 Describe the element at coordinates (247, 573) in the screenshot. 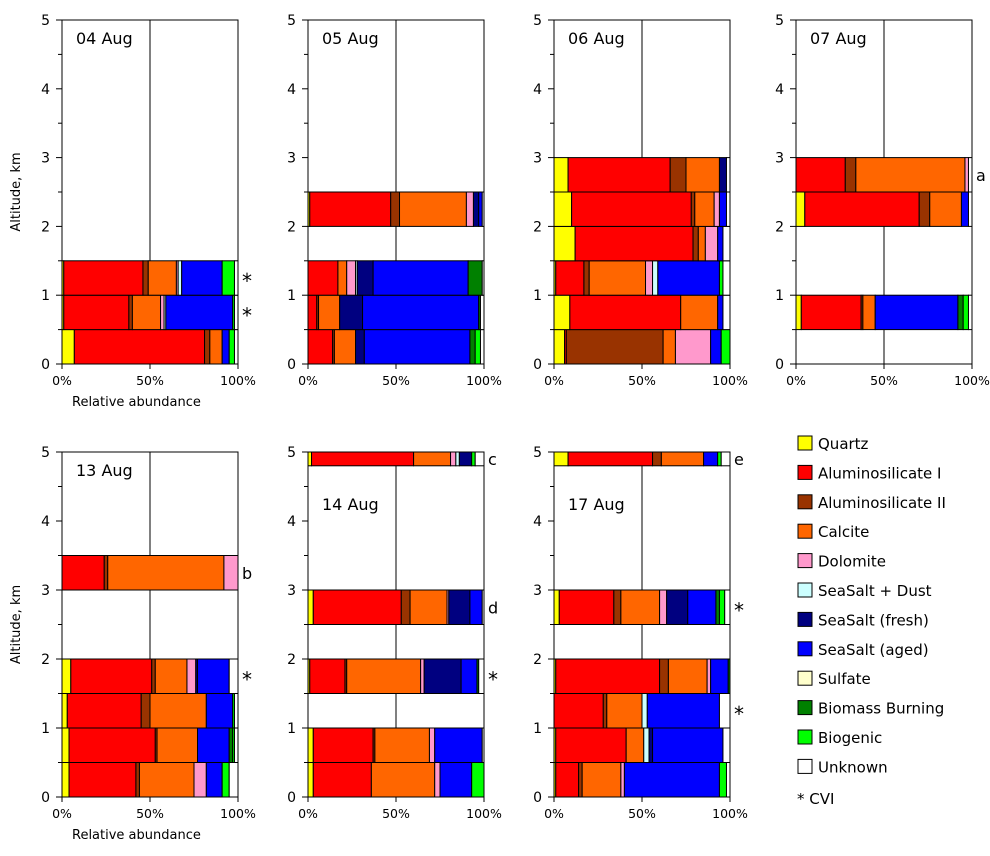

I see `bar-note: b` at that location.